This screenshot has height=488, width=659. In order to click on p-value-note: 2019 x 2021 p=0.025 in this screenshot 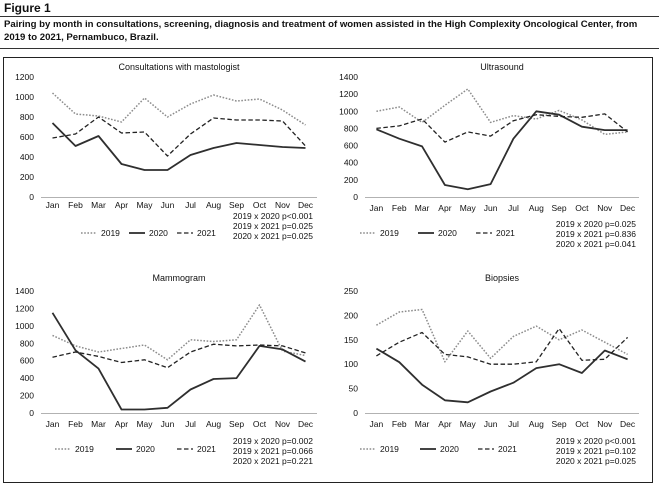, I will do `click(273, 226)`.